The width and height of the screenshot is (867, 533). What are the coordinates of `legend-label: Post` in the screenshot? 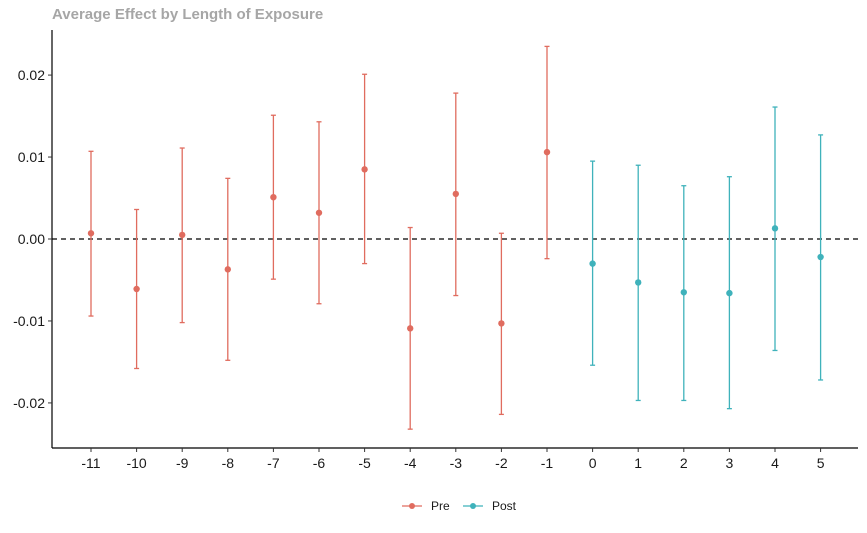 It's located at (504, 506).